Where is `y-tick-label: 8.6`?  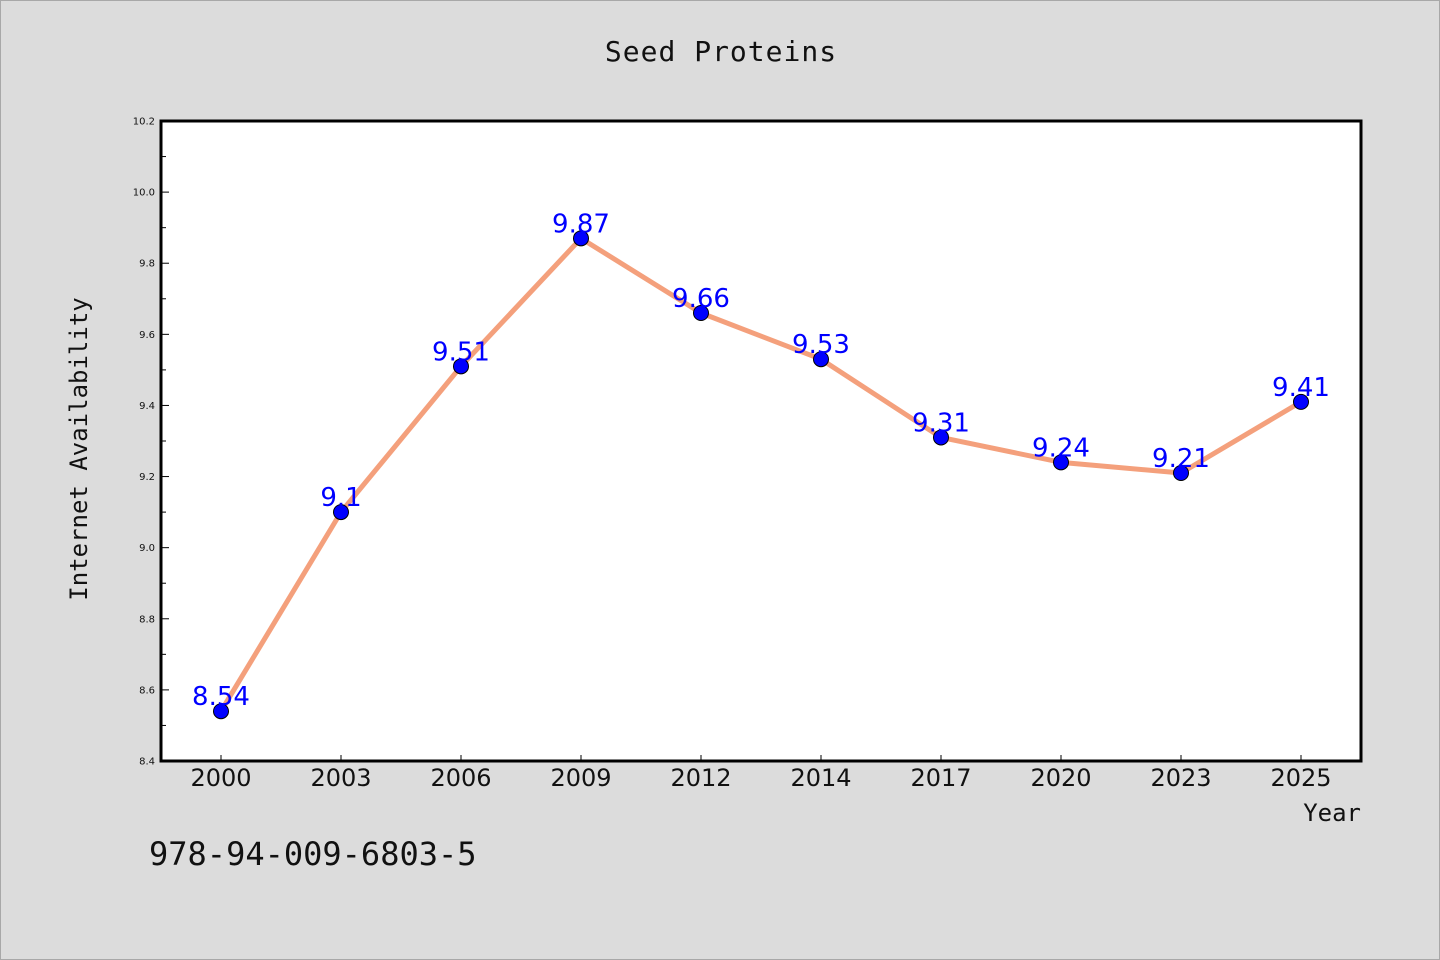 y-tick-label: 8.6 is located at coordinates (147, 690).